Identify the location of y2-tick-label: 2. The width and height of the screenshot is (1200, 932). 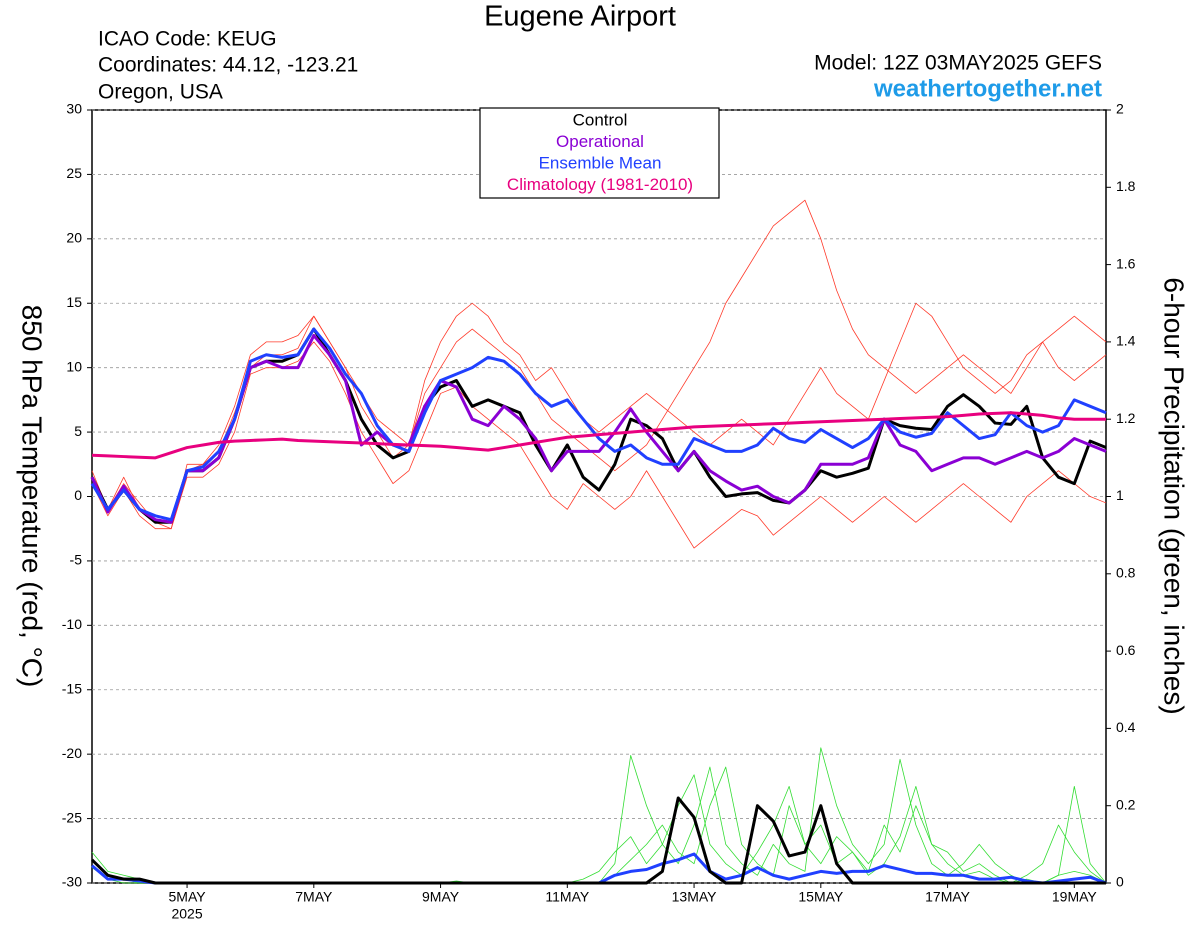
(1120, 109).